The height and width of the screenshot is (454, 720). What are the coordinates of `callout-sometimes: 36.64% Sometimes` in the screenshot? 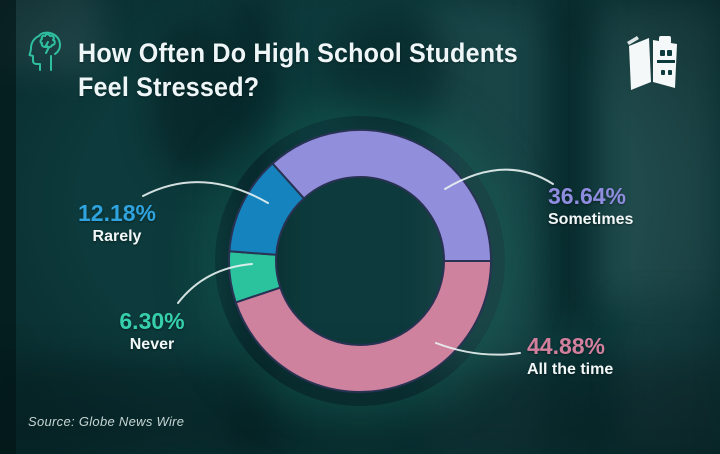 It's located at (590, 207).